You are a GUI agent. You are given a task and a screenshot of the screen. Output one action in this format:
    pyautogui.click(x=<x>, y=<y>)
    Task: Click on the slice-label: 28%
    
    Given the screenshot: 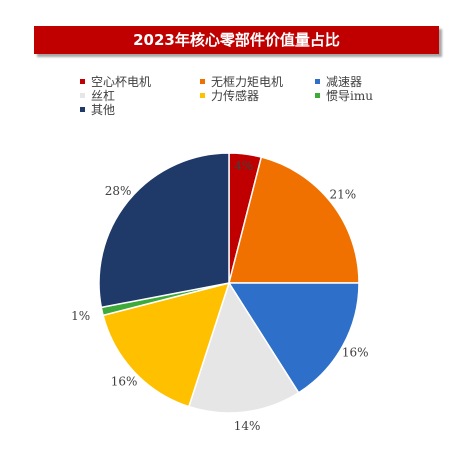 What is the action you would take?
    pyautogui.click(x=118, y=191)
    